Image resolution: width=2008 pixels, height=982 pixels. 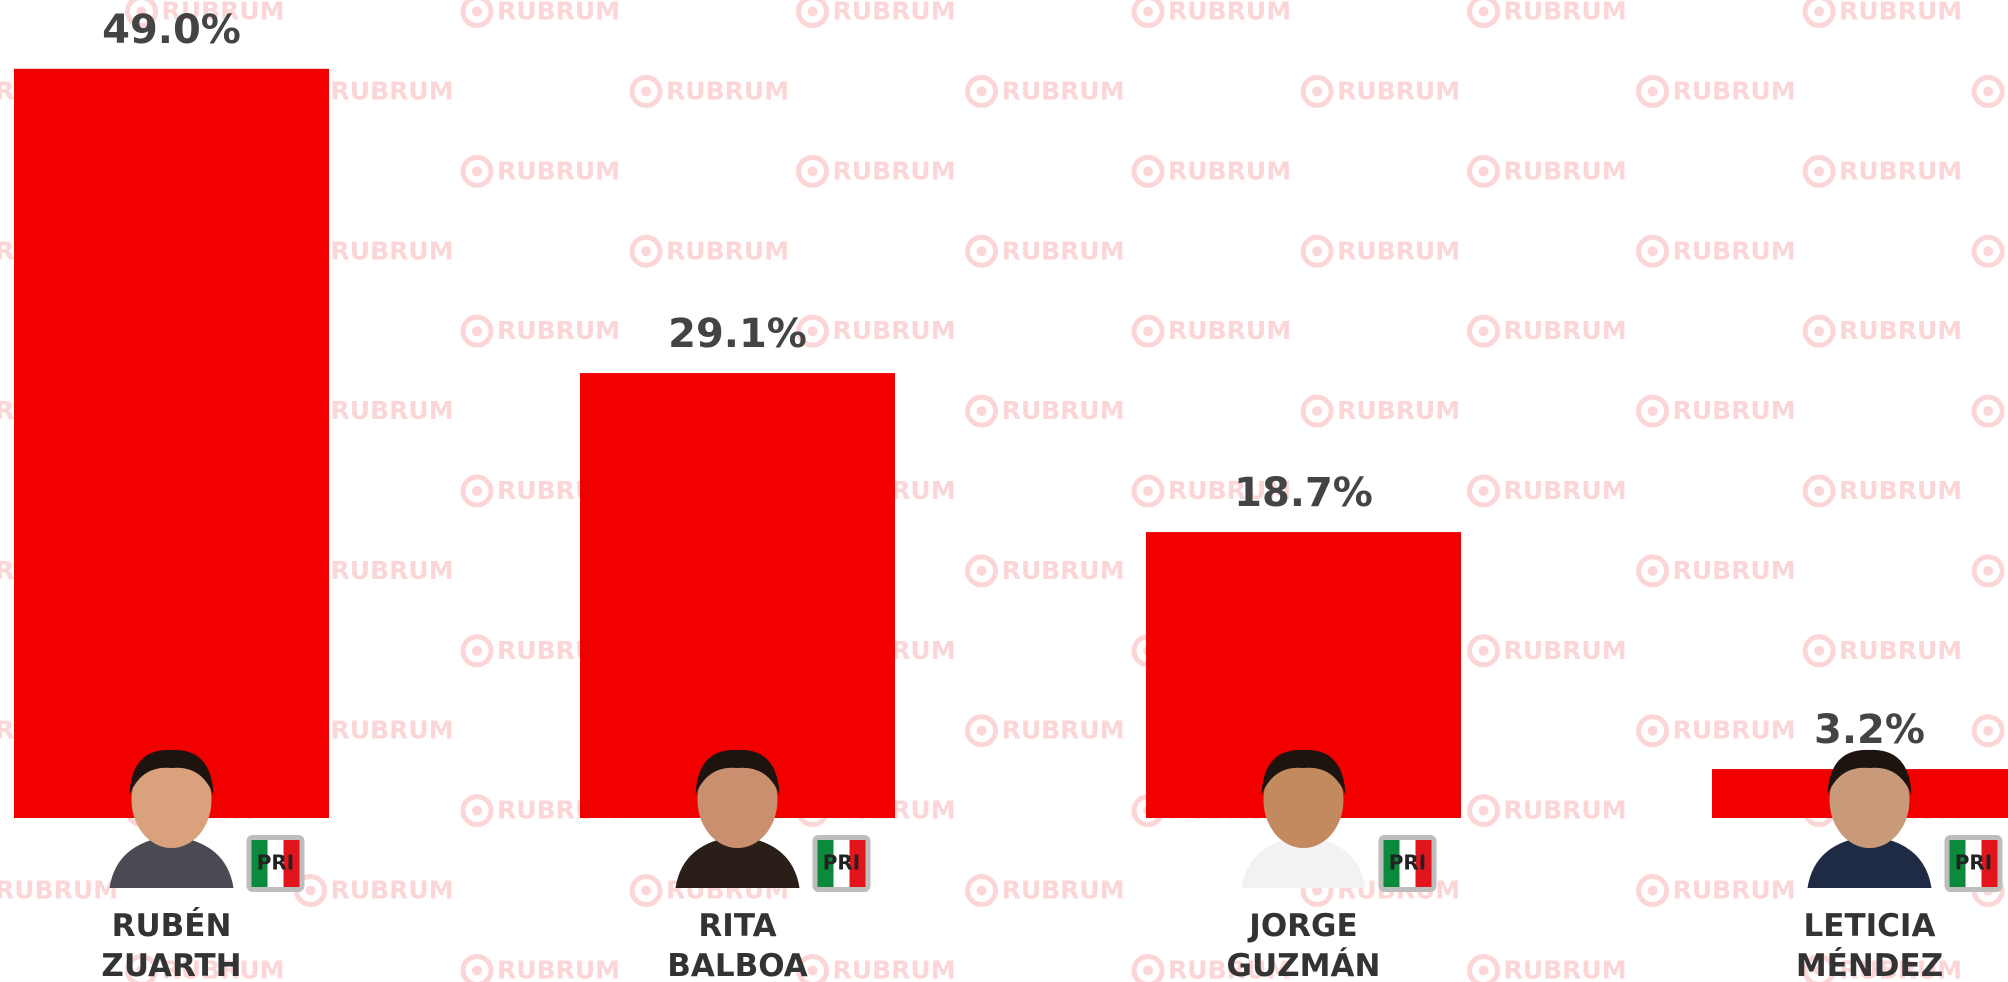 I want to click on logo-white, so click(x=841, y=863).